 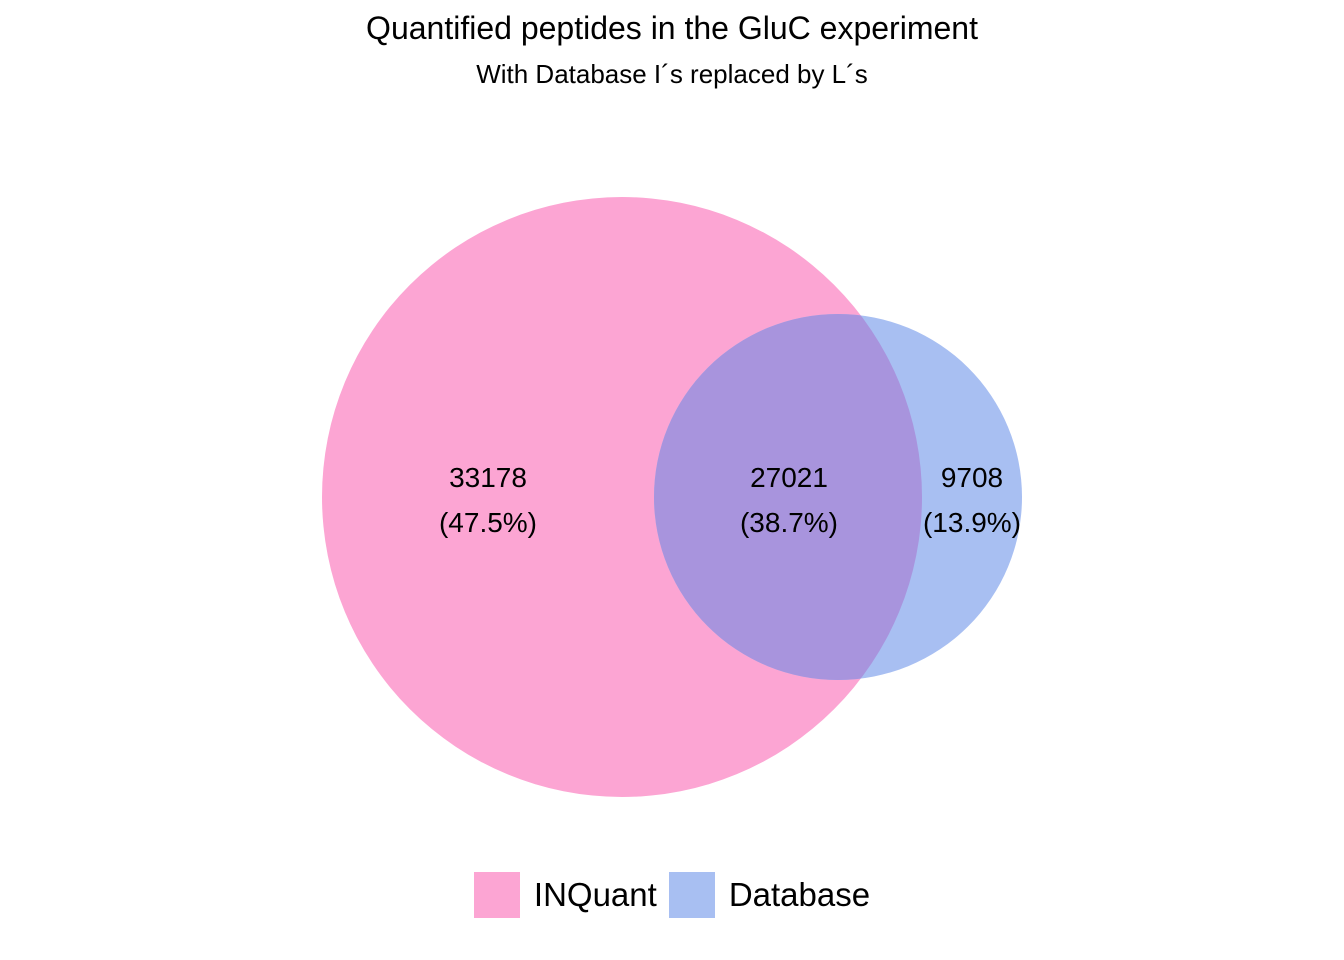 I want to click on database-only-percent: (13.9%), so click(x=972, y=522).